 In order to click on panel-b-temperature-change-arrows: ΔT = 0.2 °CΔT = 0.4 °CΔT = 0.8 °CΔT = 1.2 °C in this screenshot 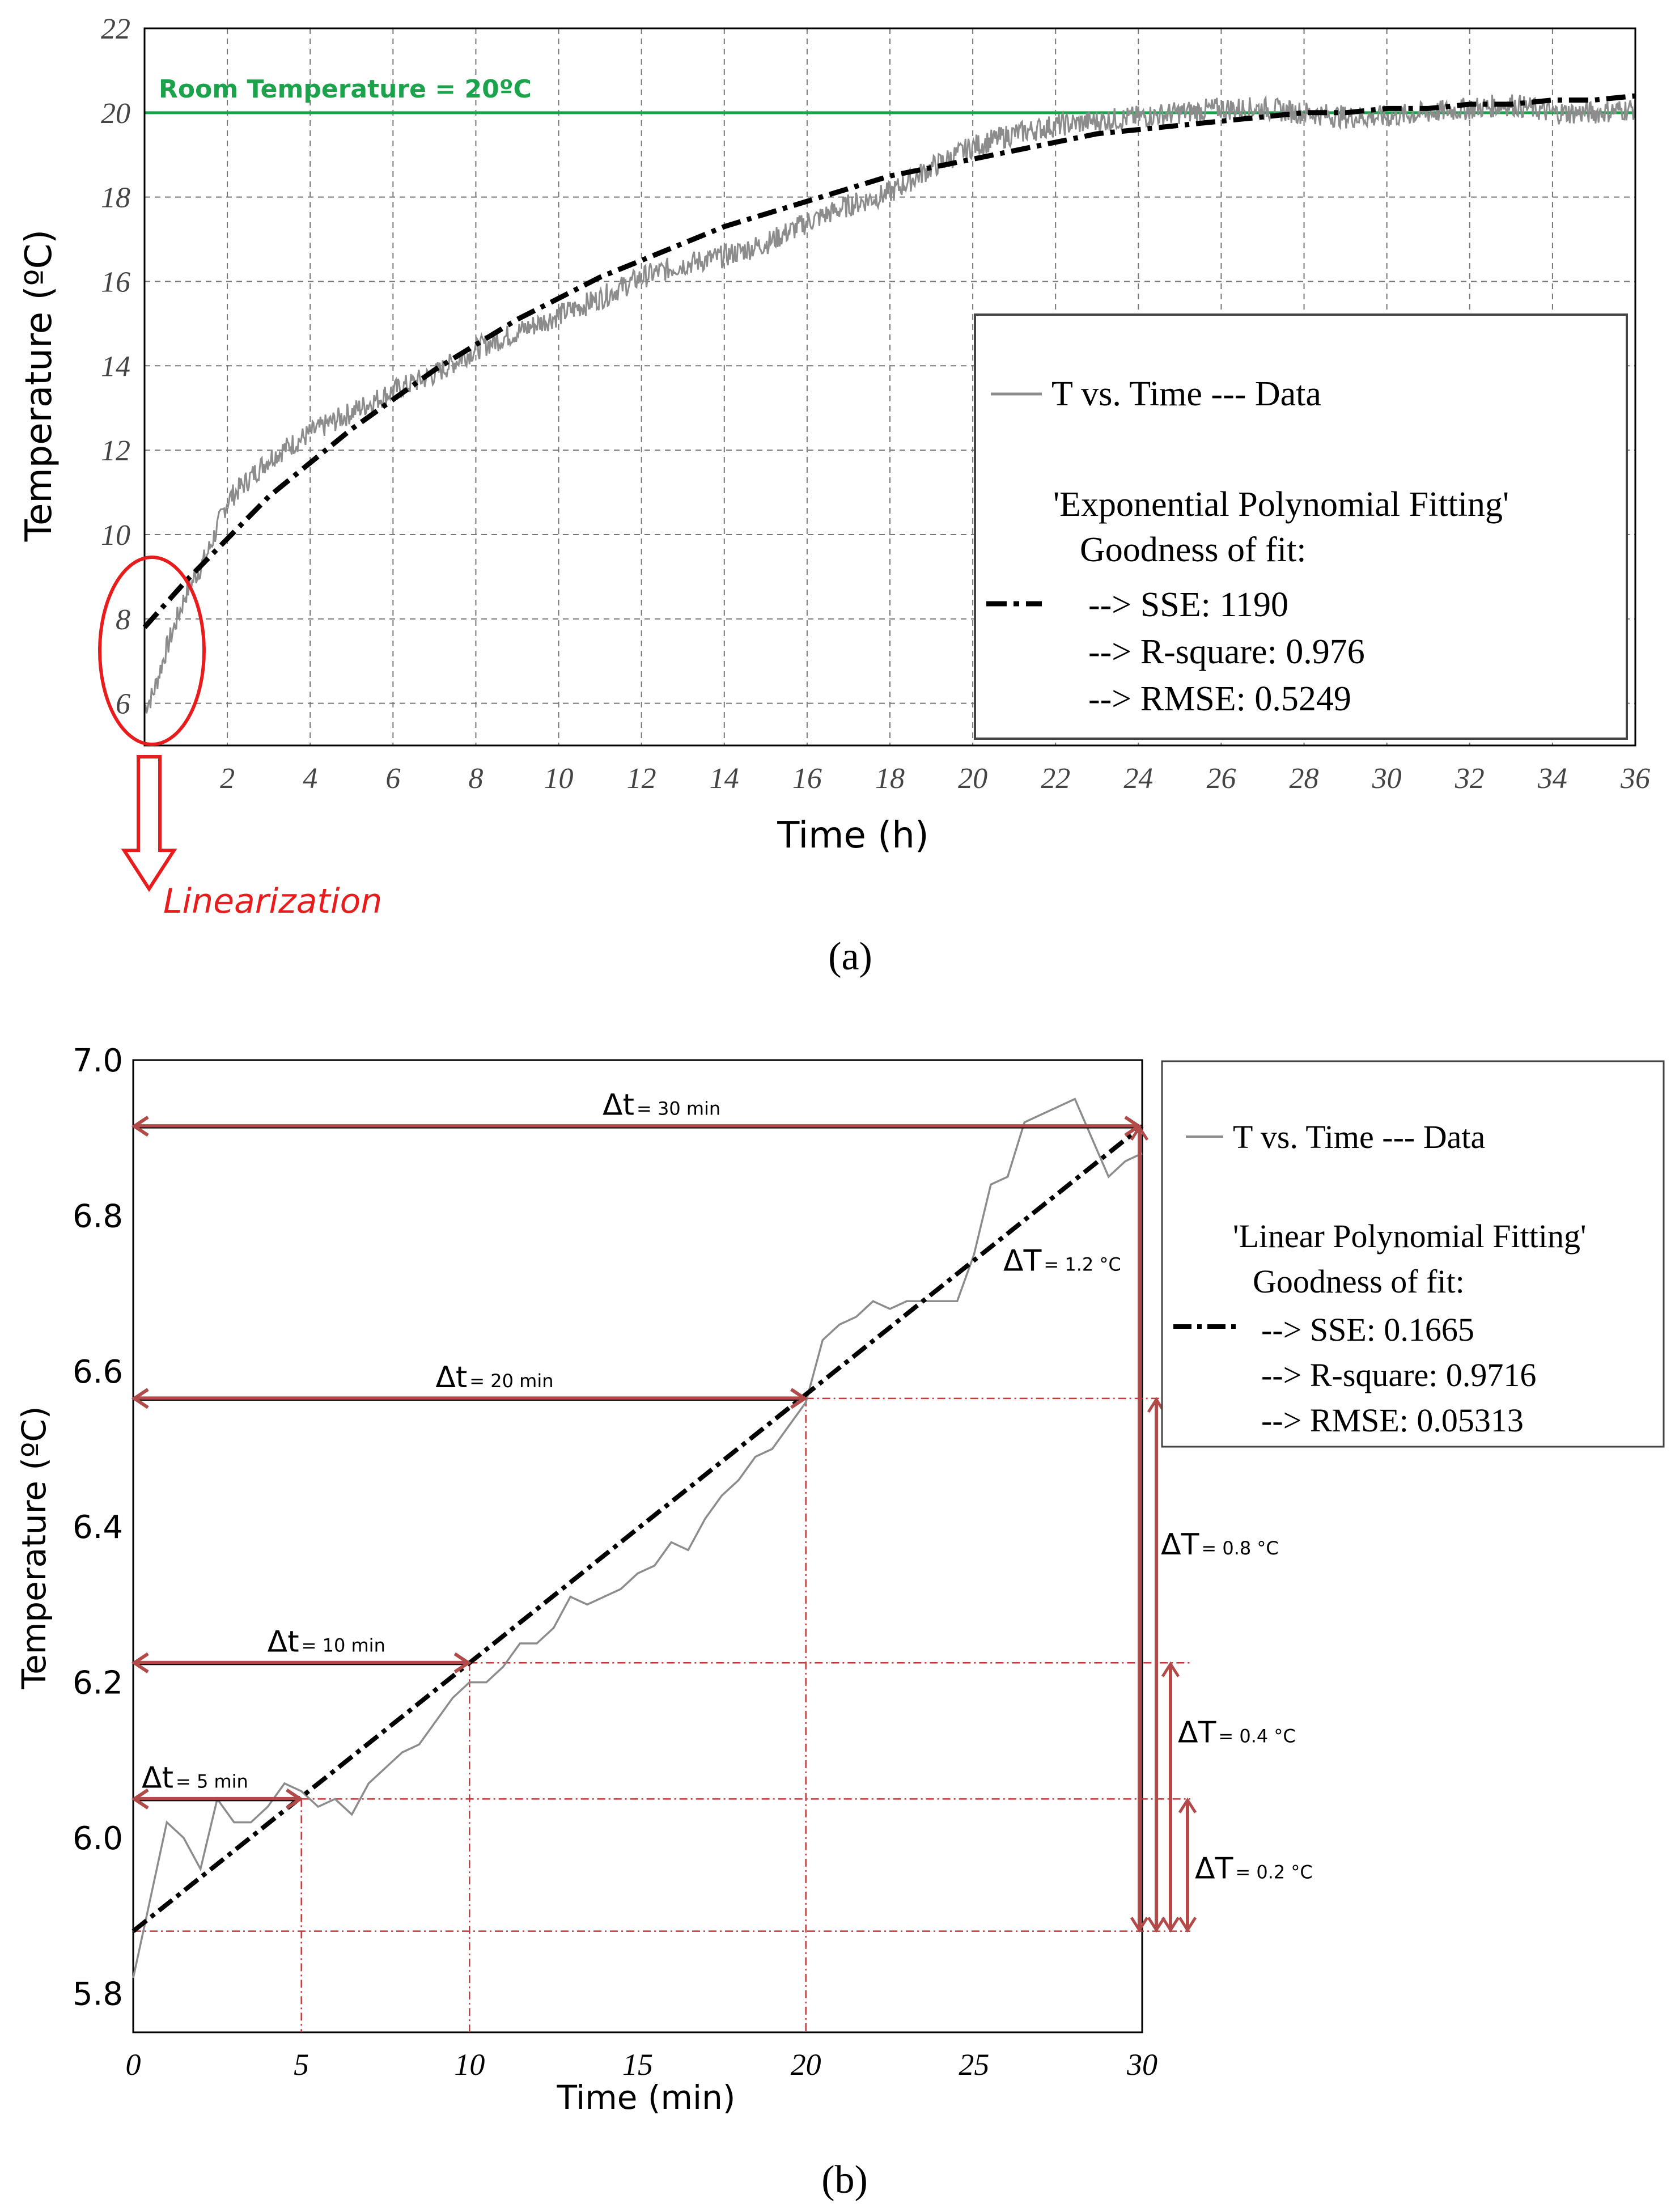, I will do `click(1158, 1528)`.